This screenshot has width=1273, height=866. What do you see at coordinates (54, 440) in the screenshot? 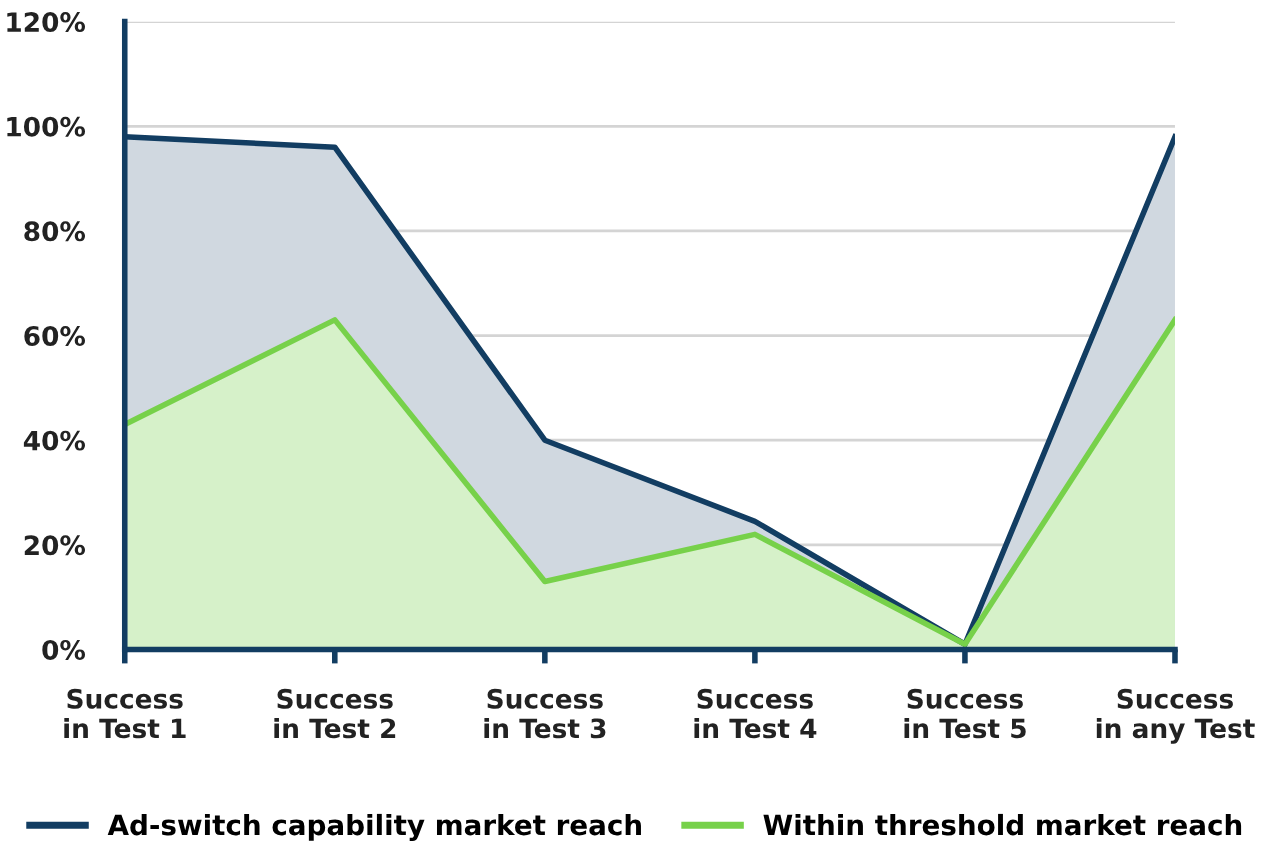
I see `y-tick-label: 40%` at bounding box center [54, 440].